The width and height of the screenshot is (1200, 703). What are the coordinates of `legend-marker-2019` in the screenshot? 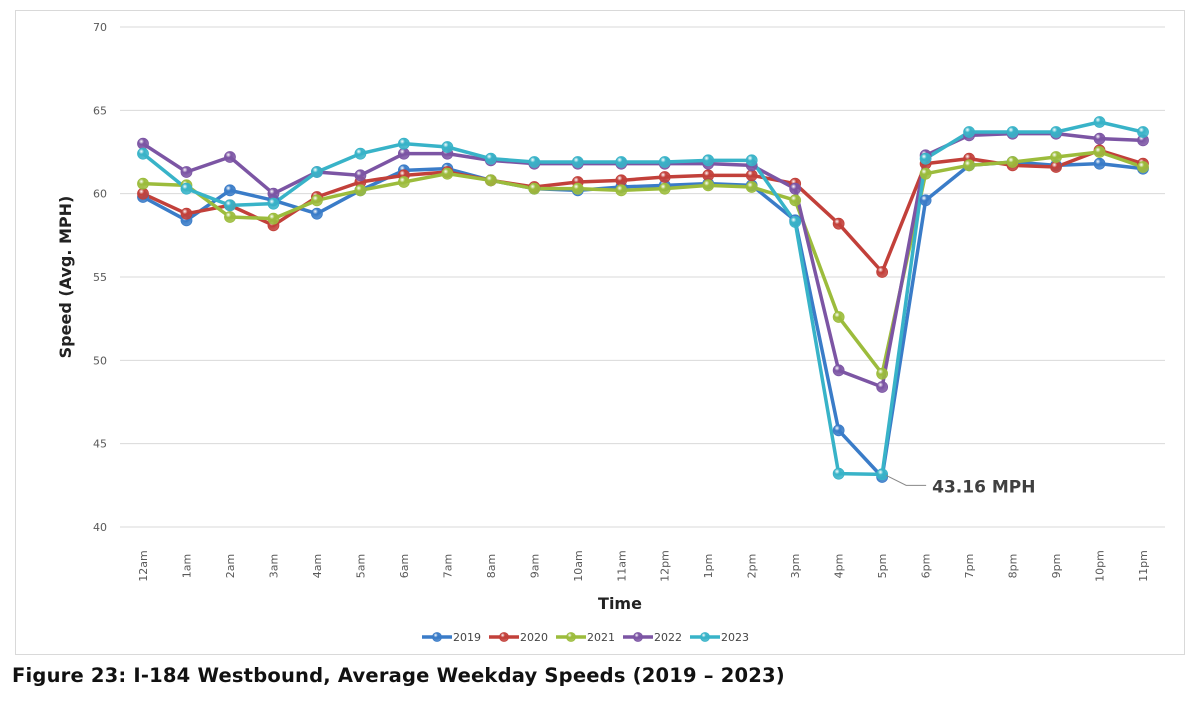 It's located at (437, 637).